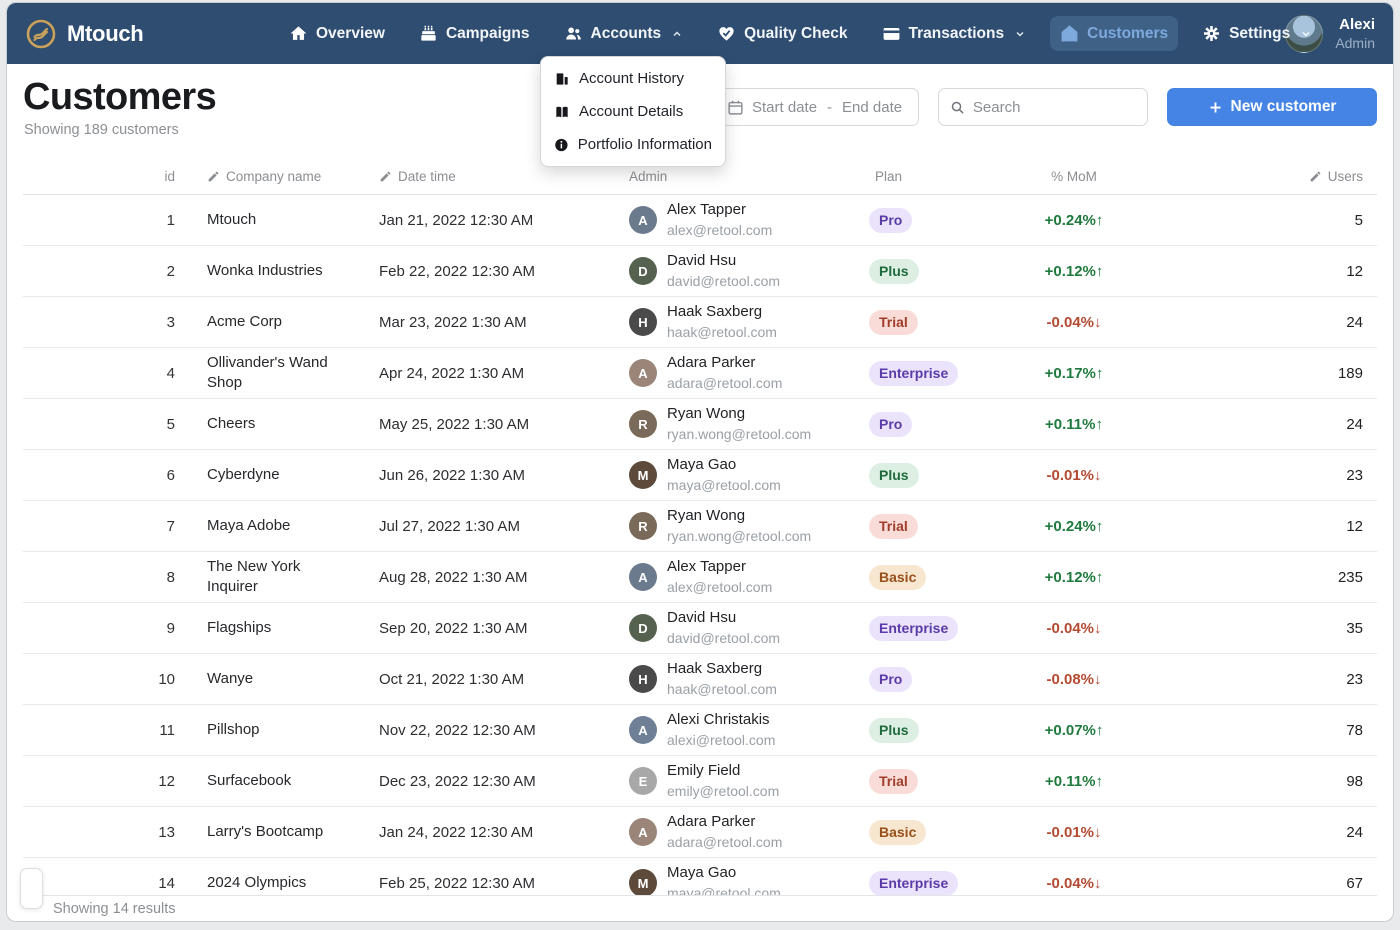 The image size is (1400, 930). I want to click on search-box, so click(1043, 107).